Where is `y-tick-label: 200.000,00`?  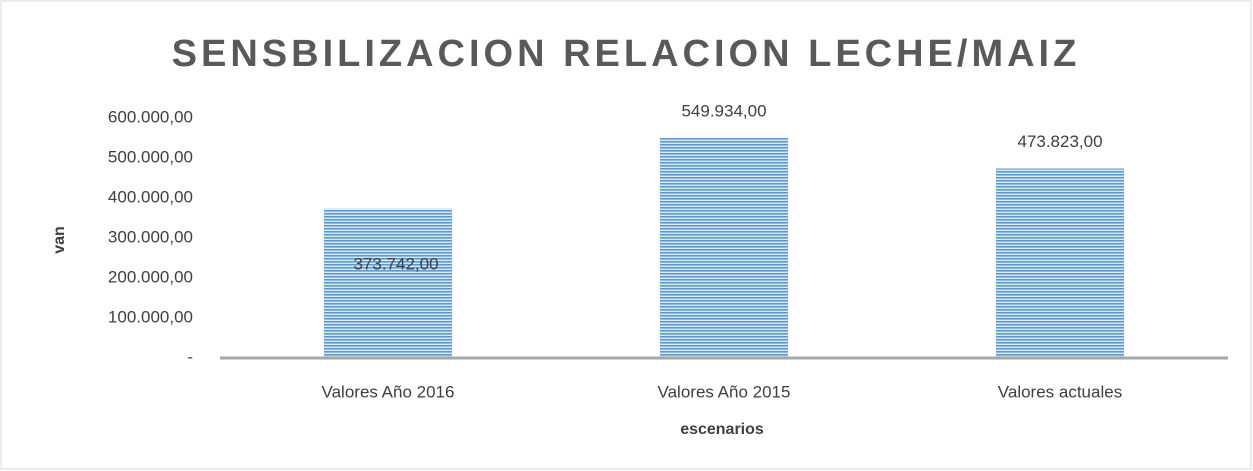
y-tick-label: 200.000,00 is located at coordinates (150, 276).